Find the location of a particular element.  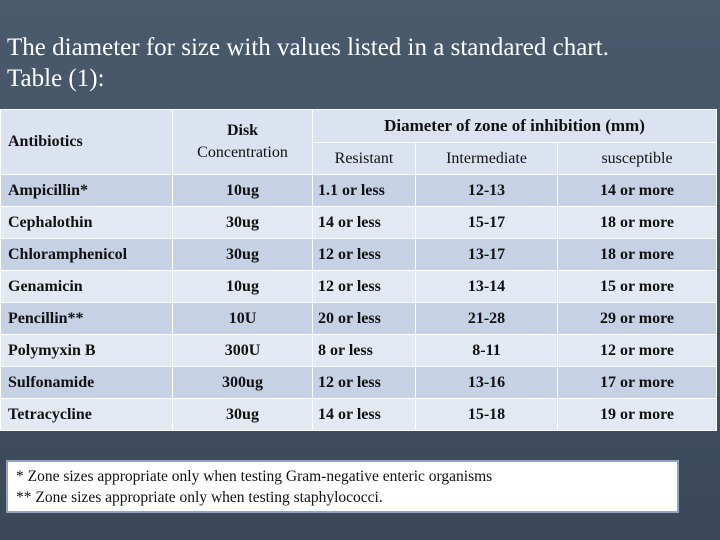

cell-resistant: 8 or less is located at coordinates (364, 350).